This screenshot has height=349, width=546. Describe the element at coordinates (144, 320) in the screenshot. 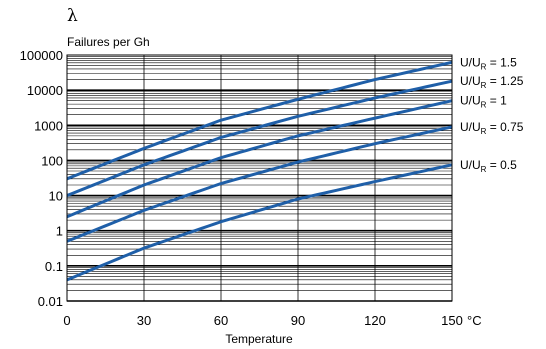

I see `x-tick-label: 30` at that location.